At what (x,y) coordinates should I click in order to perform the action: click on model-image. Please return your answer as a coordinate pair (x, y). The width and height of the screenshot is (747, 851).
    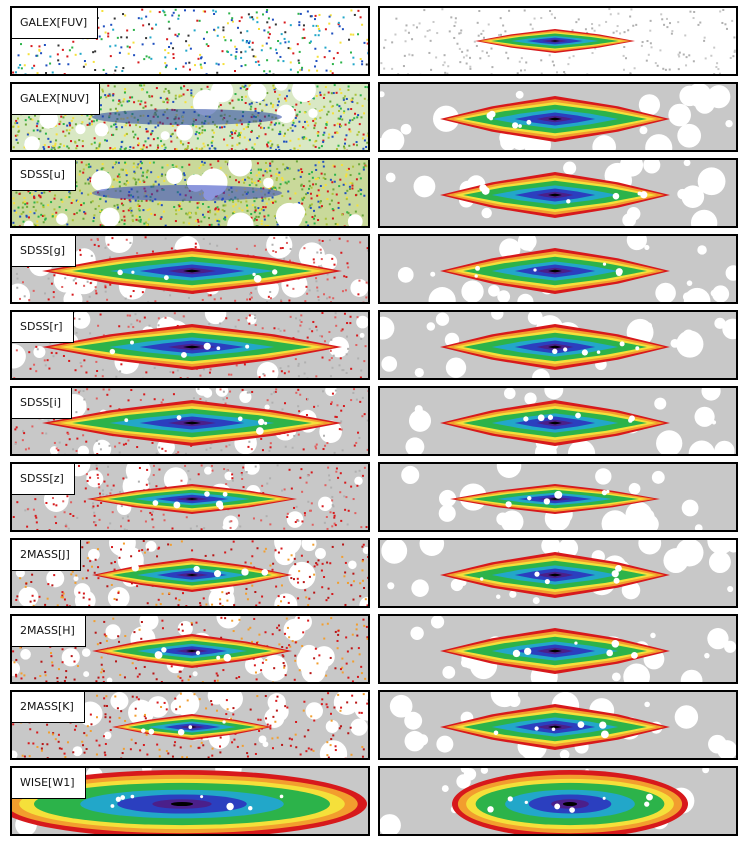
    Looking at the image, I should click on (558, 421).